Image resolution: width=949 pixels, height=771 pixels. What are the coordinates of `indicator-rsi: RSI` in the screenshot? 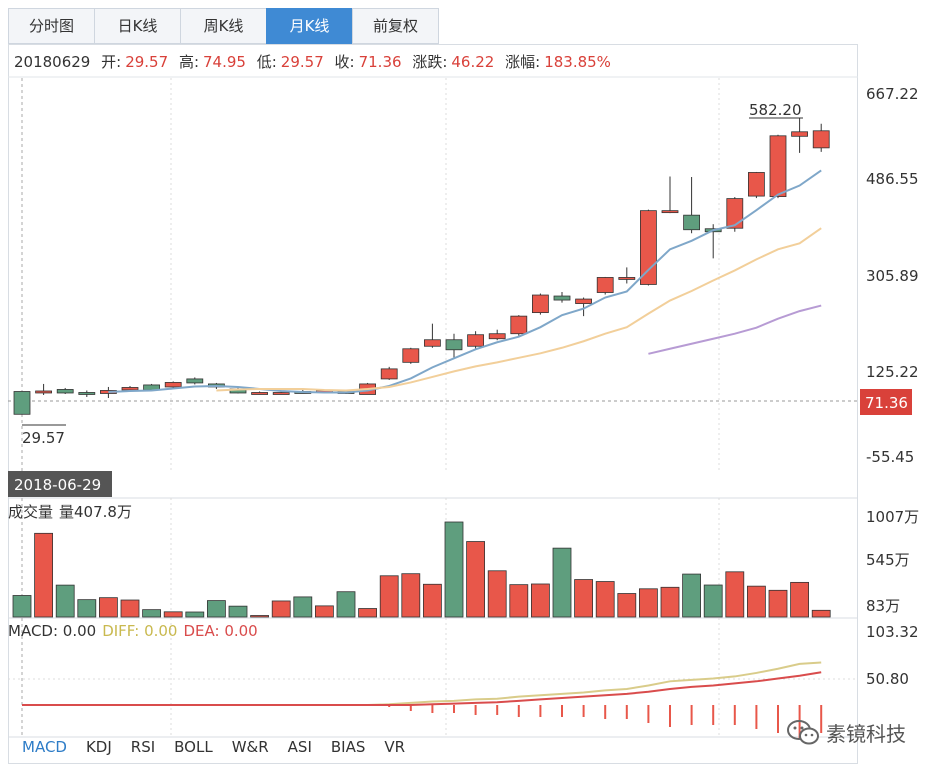 It's located at (143, 747).